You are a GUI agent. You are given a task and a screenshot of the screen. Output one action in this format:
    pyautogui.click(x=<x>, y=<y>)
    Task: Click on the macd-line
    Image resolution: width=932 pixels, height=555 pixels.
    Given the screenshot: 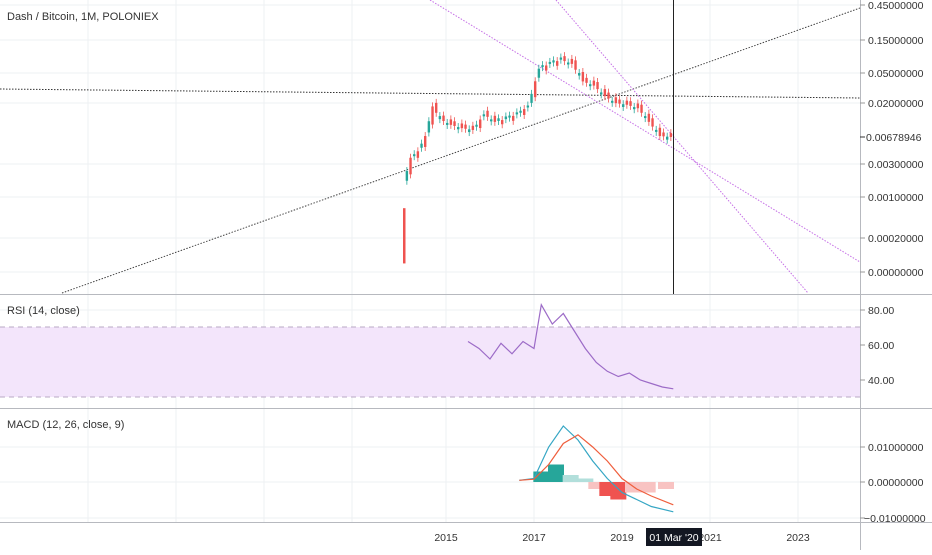 What is the action you would take?
    pyautogui.click(x=596, y=469)
    